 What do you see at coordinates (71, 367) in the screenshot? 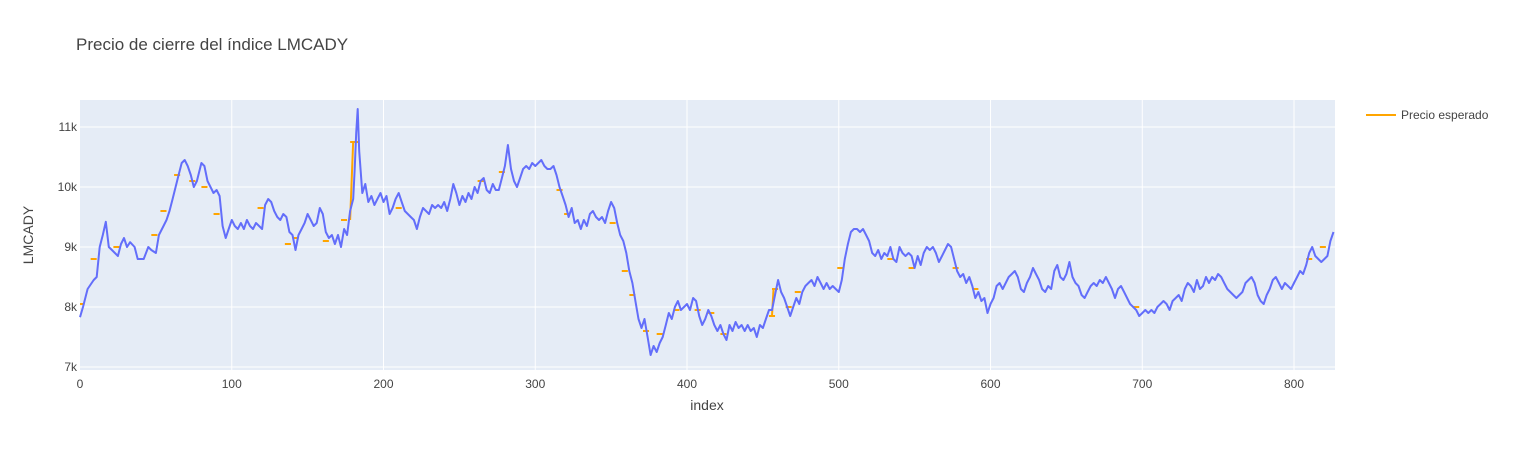
I see `y-tick-label: 7k` at bounding box center [71, 367].